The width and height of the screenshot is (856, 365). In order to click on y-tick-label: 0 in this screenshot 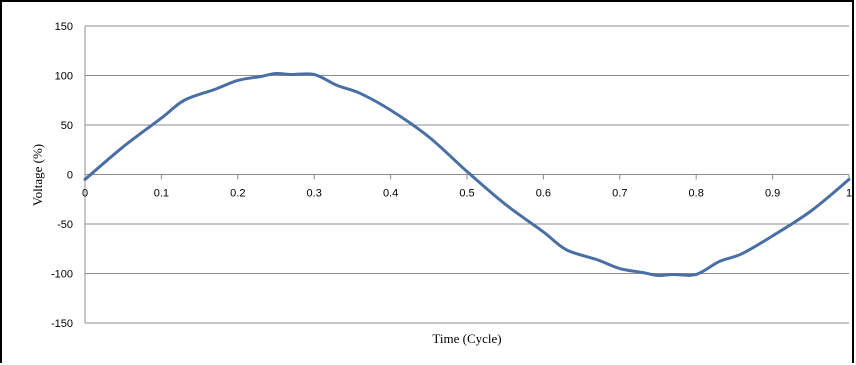, I will do `click(70, 176)`.